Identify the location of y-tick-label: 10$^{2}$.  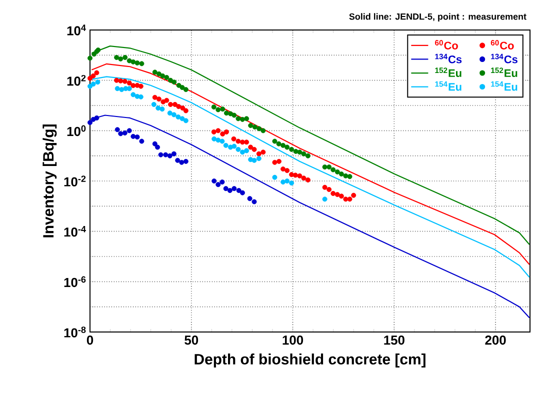
(76, 80).